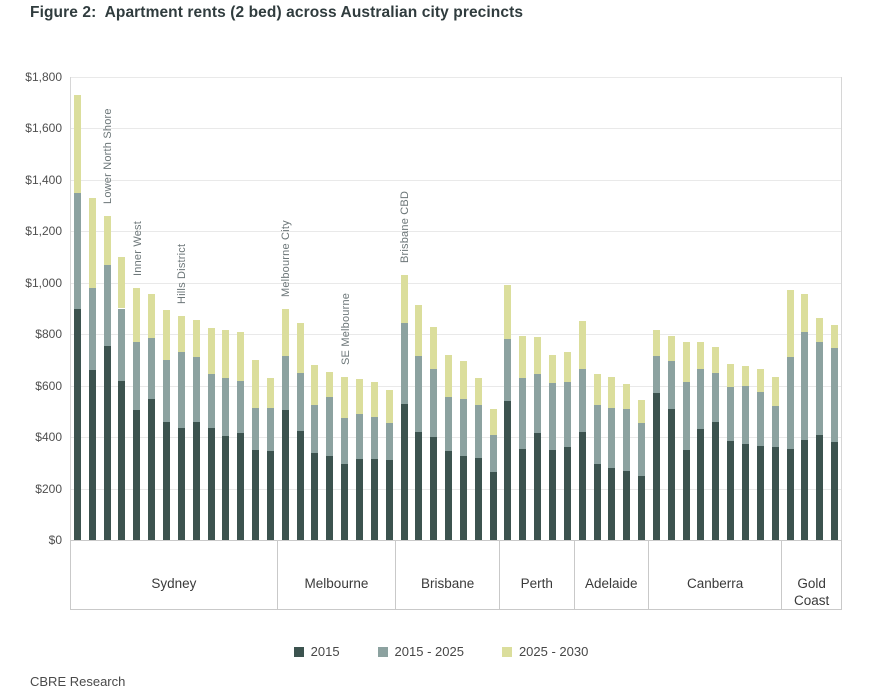  What do you see at coordinates (337, 575) in the screenshot?
I see `city-group-cell-melbourne: Melbourne` at bounding box center [337, 575].